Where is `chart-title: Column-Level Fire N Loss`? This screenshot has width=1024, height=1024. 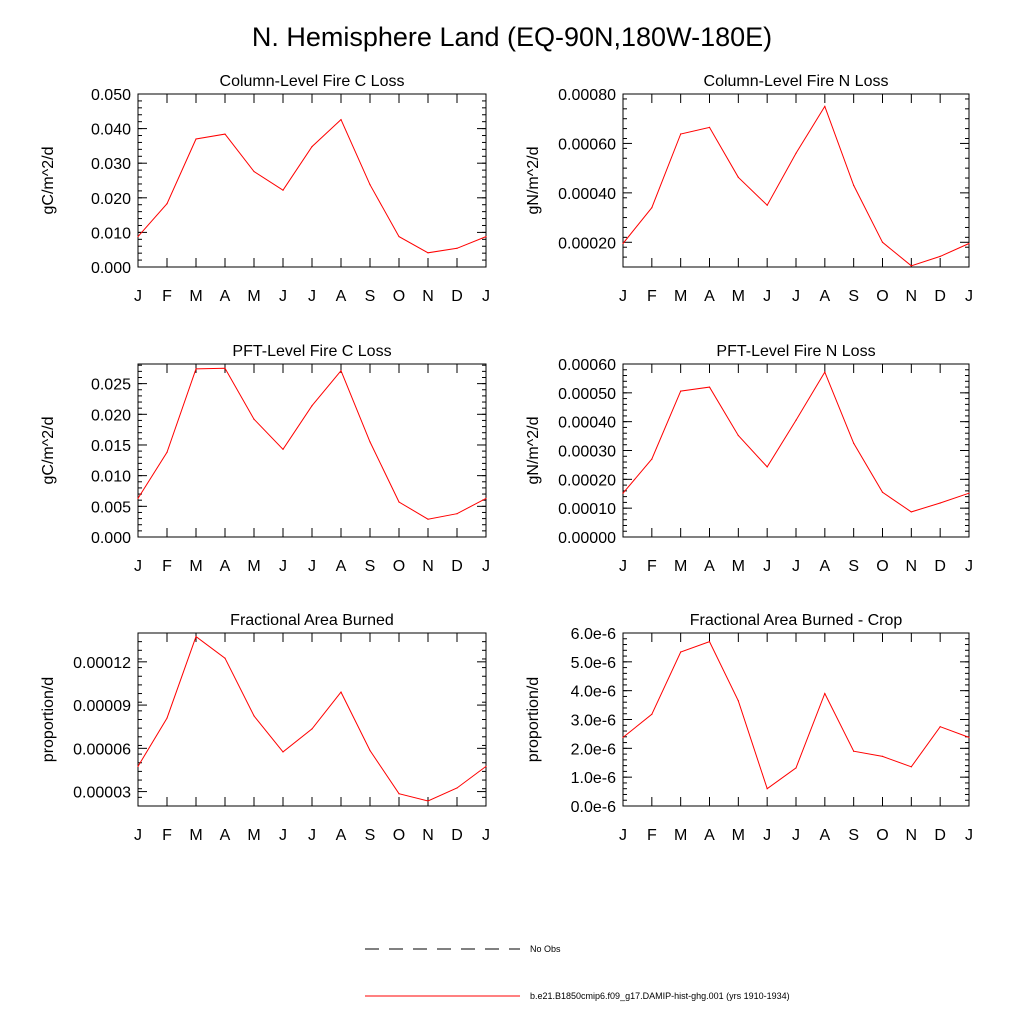
chart-title: Column-Level Fire N Loss is located at coordinates (796, 81).